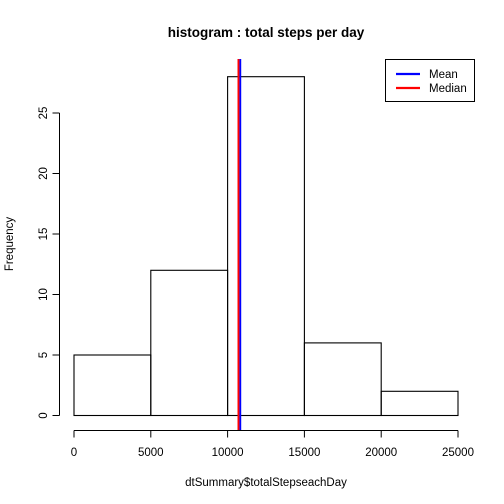 The width and height of the screenshot is (504, 504). What do you see at coordinates (44, 173) in the screenshot?
I see `y-tick-label: 20` at bounding box center [44, 173].